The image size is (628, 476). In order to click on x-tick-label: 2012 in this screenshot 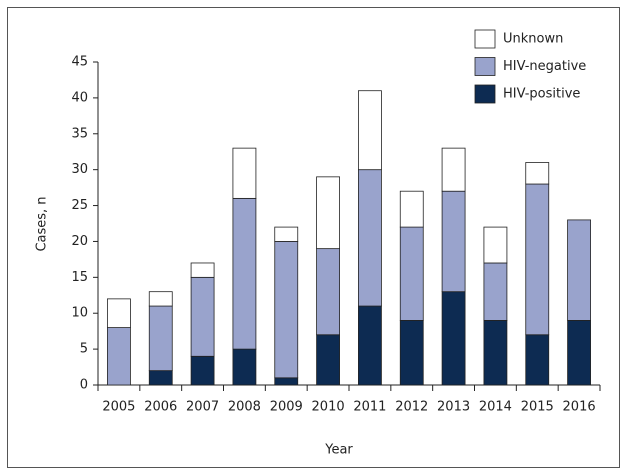, I will do `click(411, 407)`.